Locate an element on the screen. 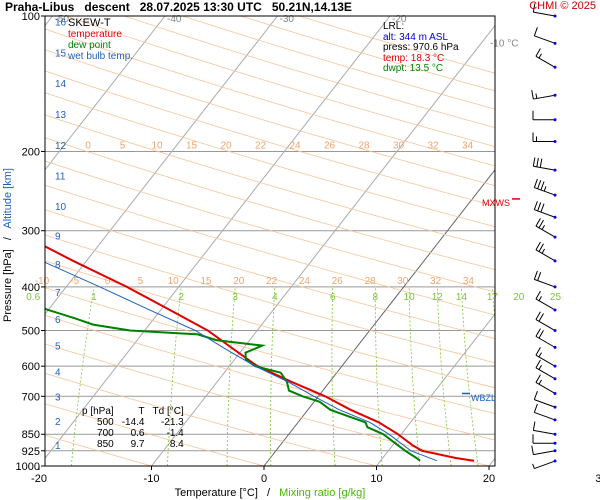 The width and height of the screenshot is (600, 500). theta-label-400: 32 is located at coordinates (436, 281).